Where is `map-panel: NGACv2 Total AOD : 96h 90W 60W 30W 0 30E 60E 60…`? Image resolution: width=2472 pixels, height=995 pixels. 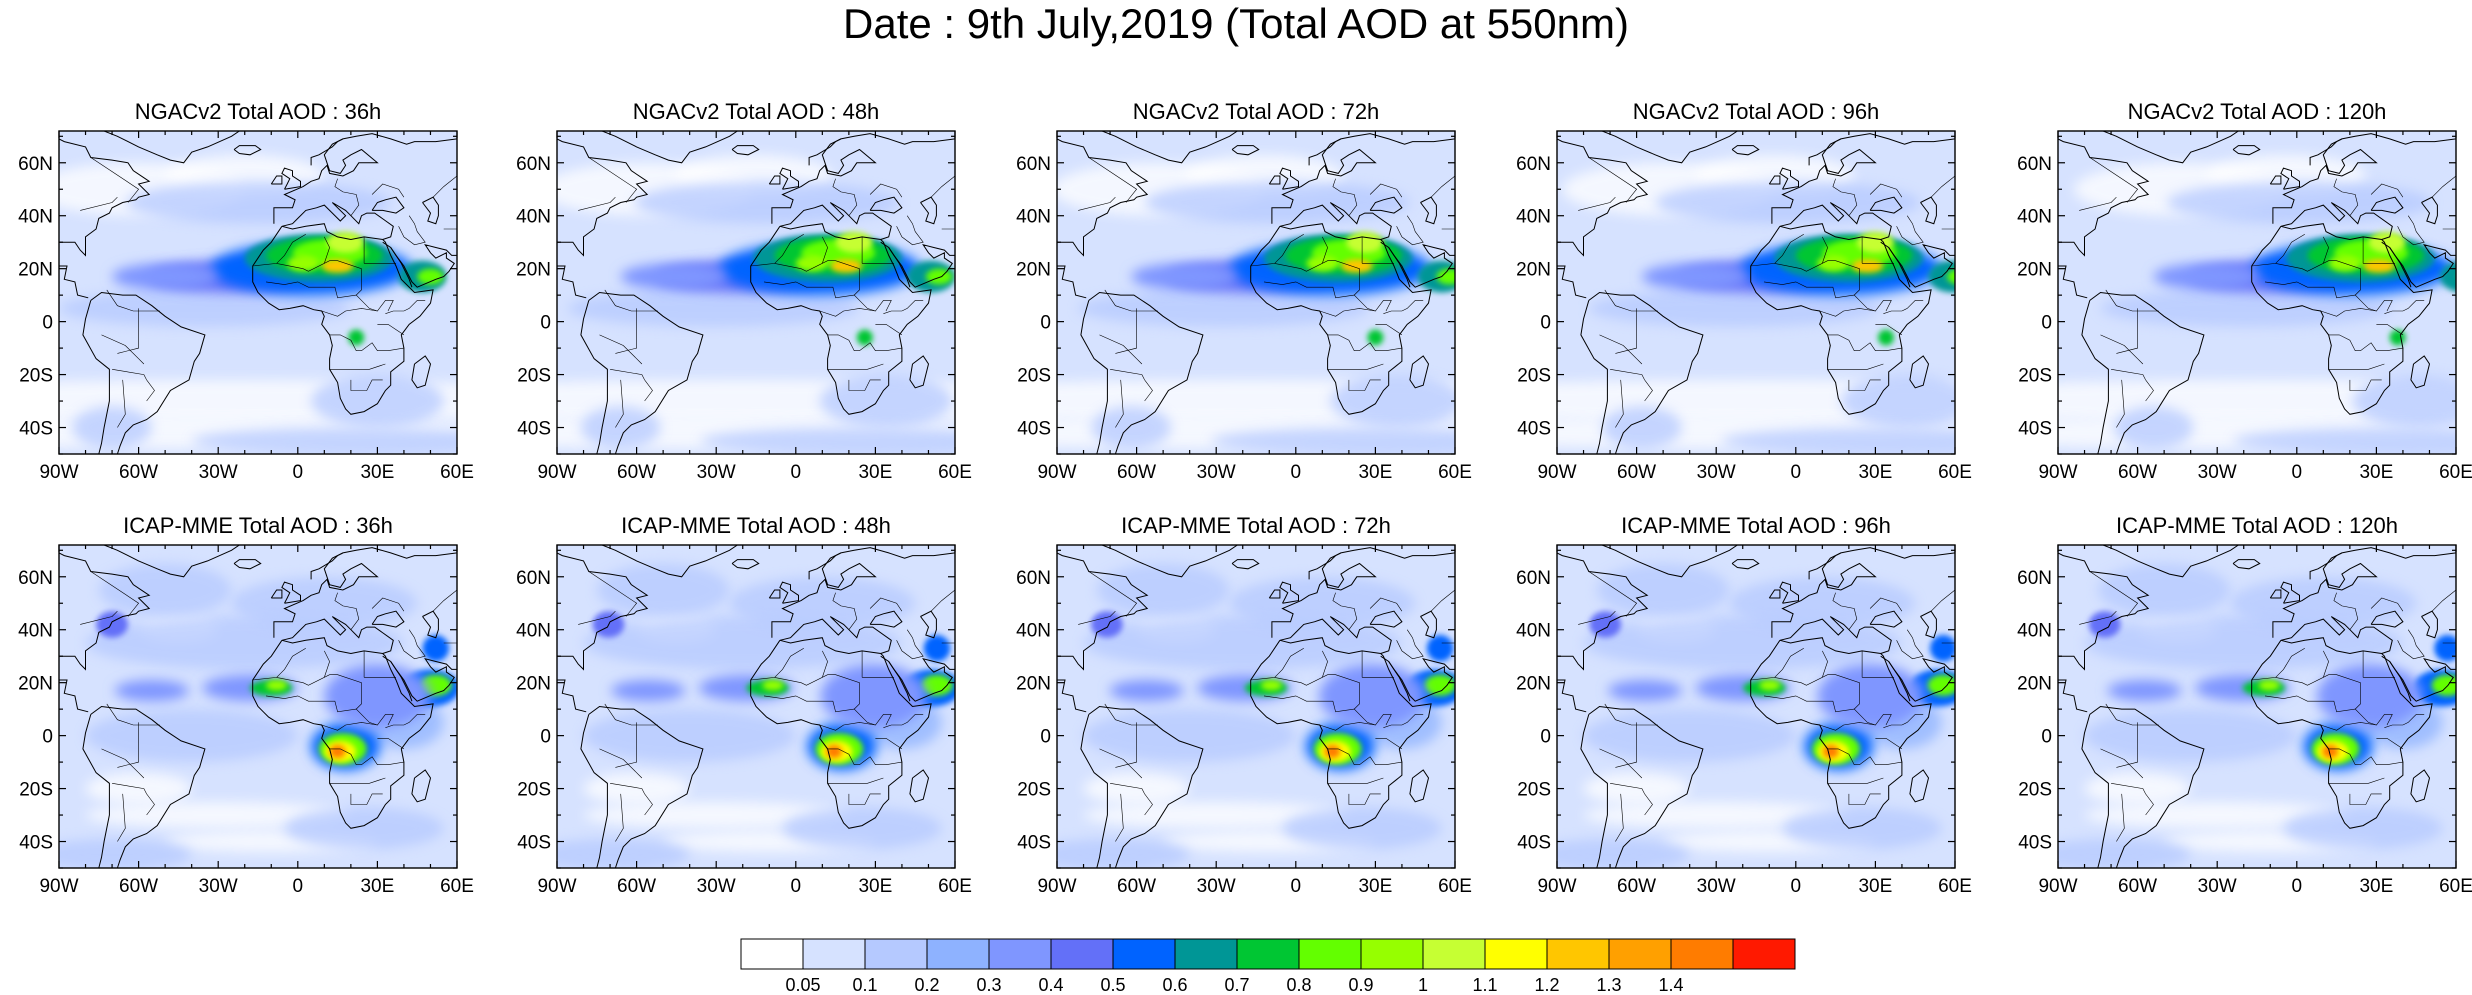
map-panel: NGACv2 Total AOD : 96h 90W 60W 30W 0 30E 60E 60… is located at coordinates (1744, 291).